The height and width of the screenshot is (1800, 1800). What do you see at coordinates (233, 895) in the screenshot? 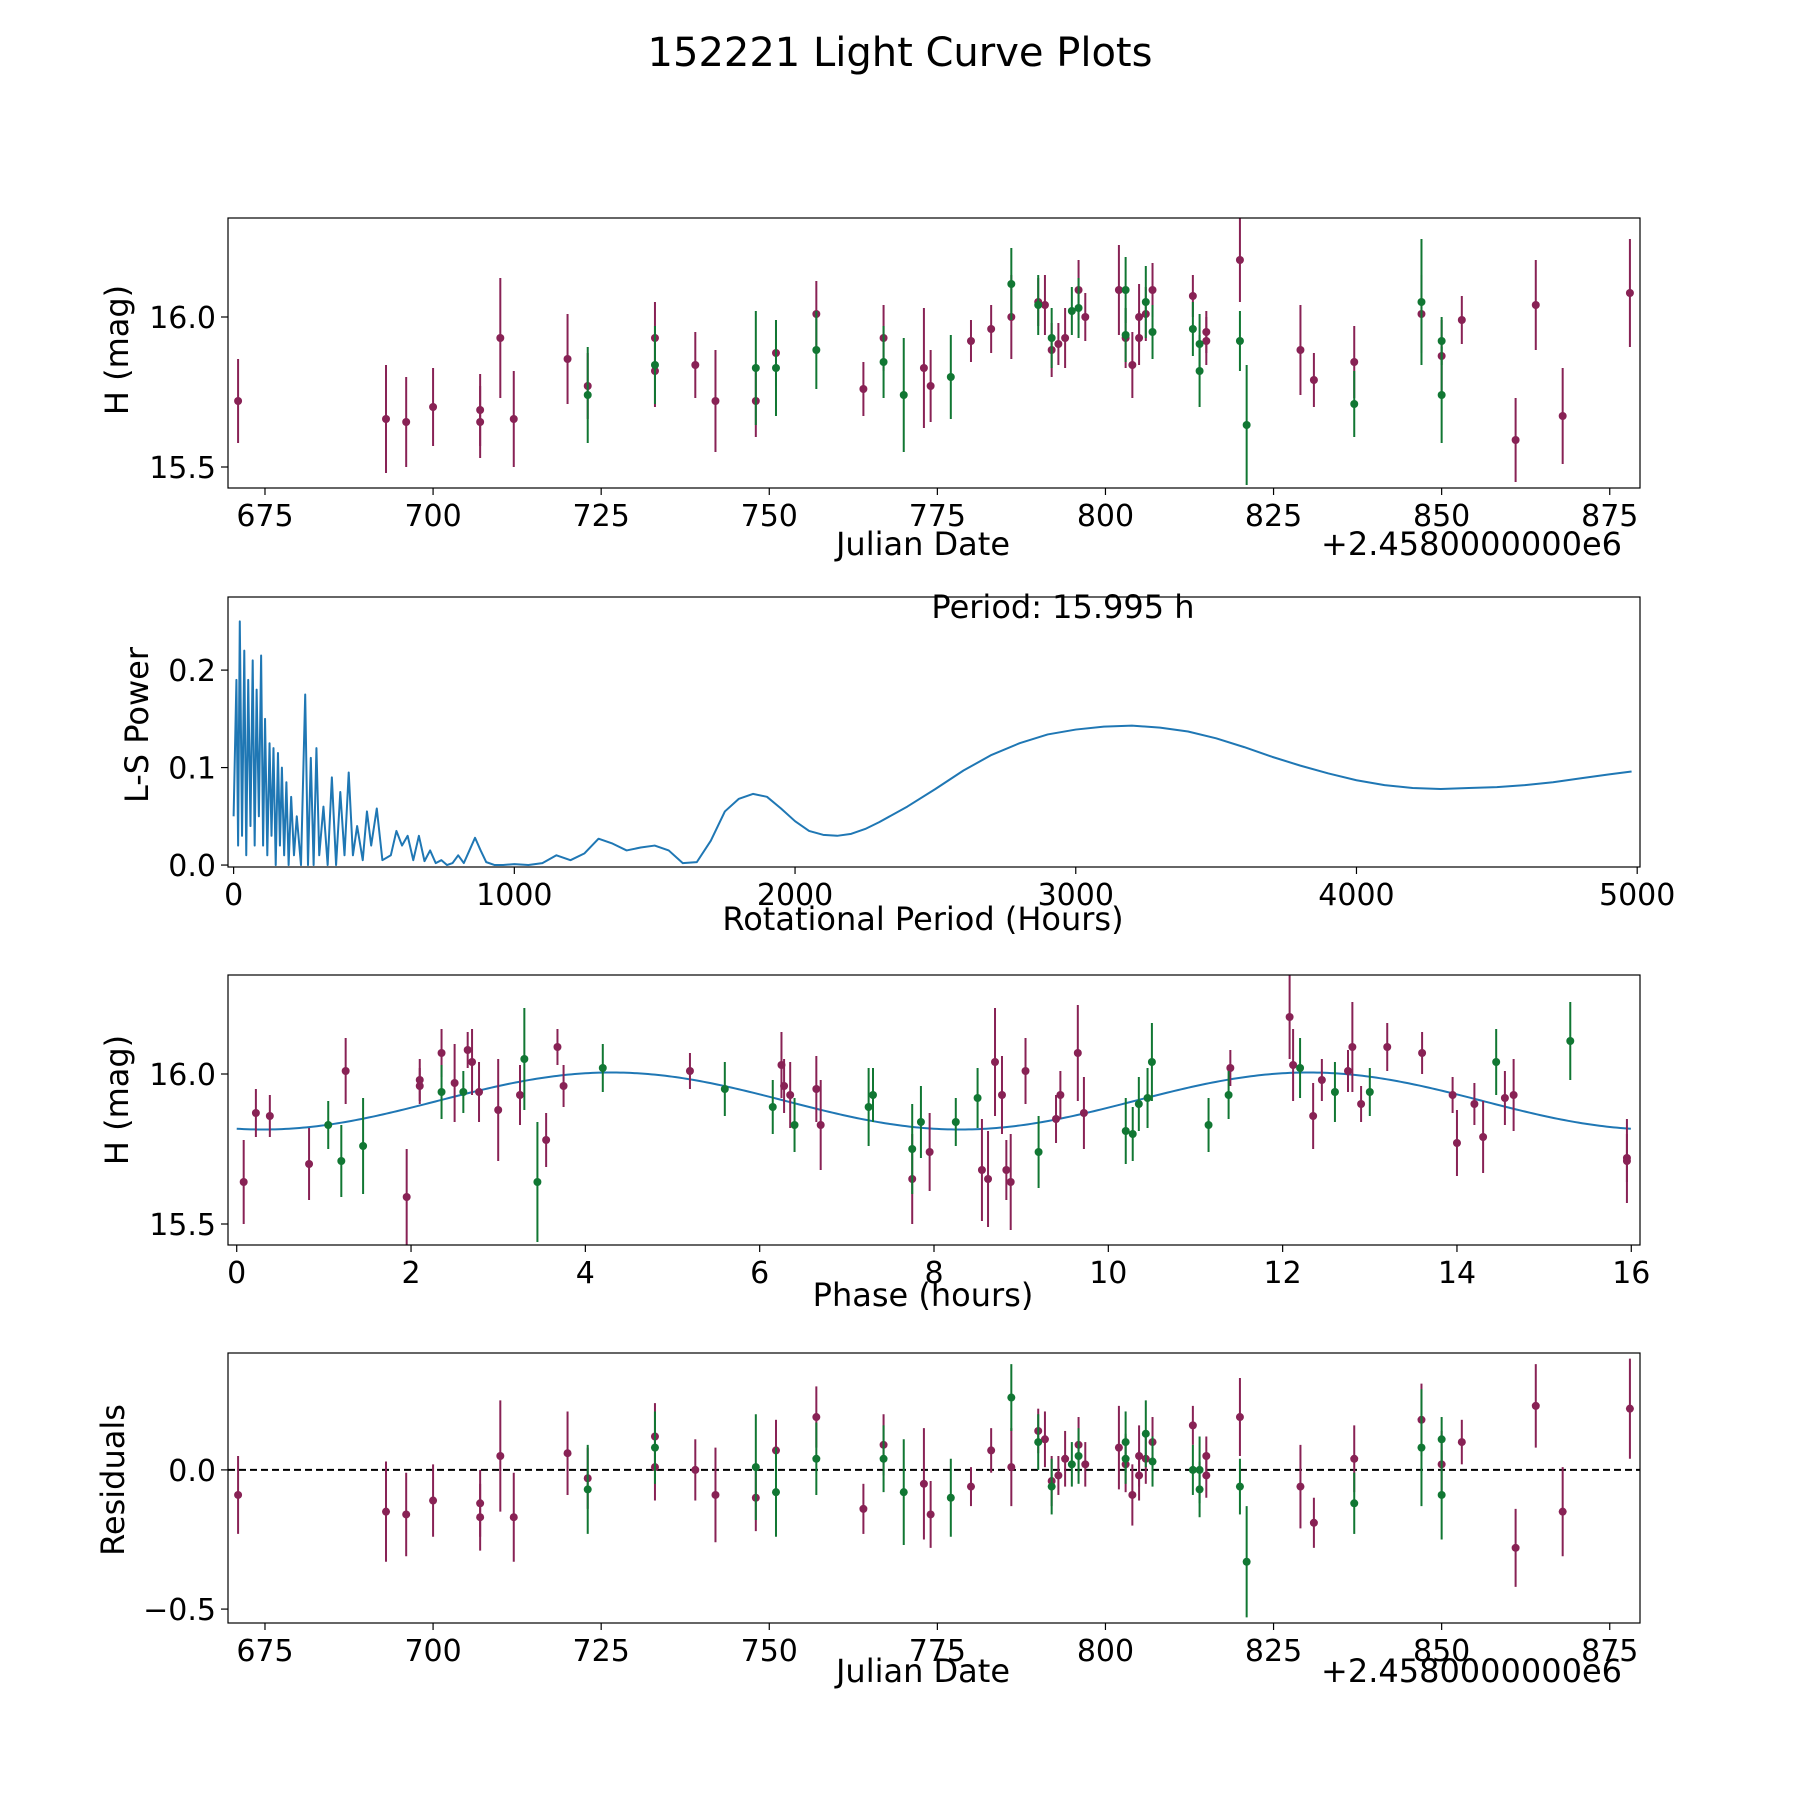
I see `periodogram-x-tick-label: 0` at bounding box center [233, 895].